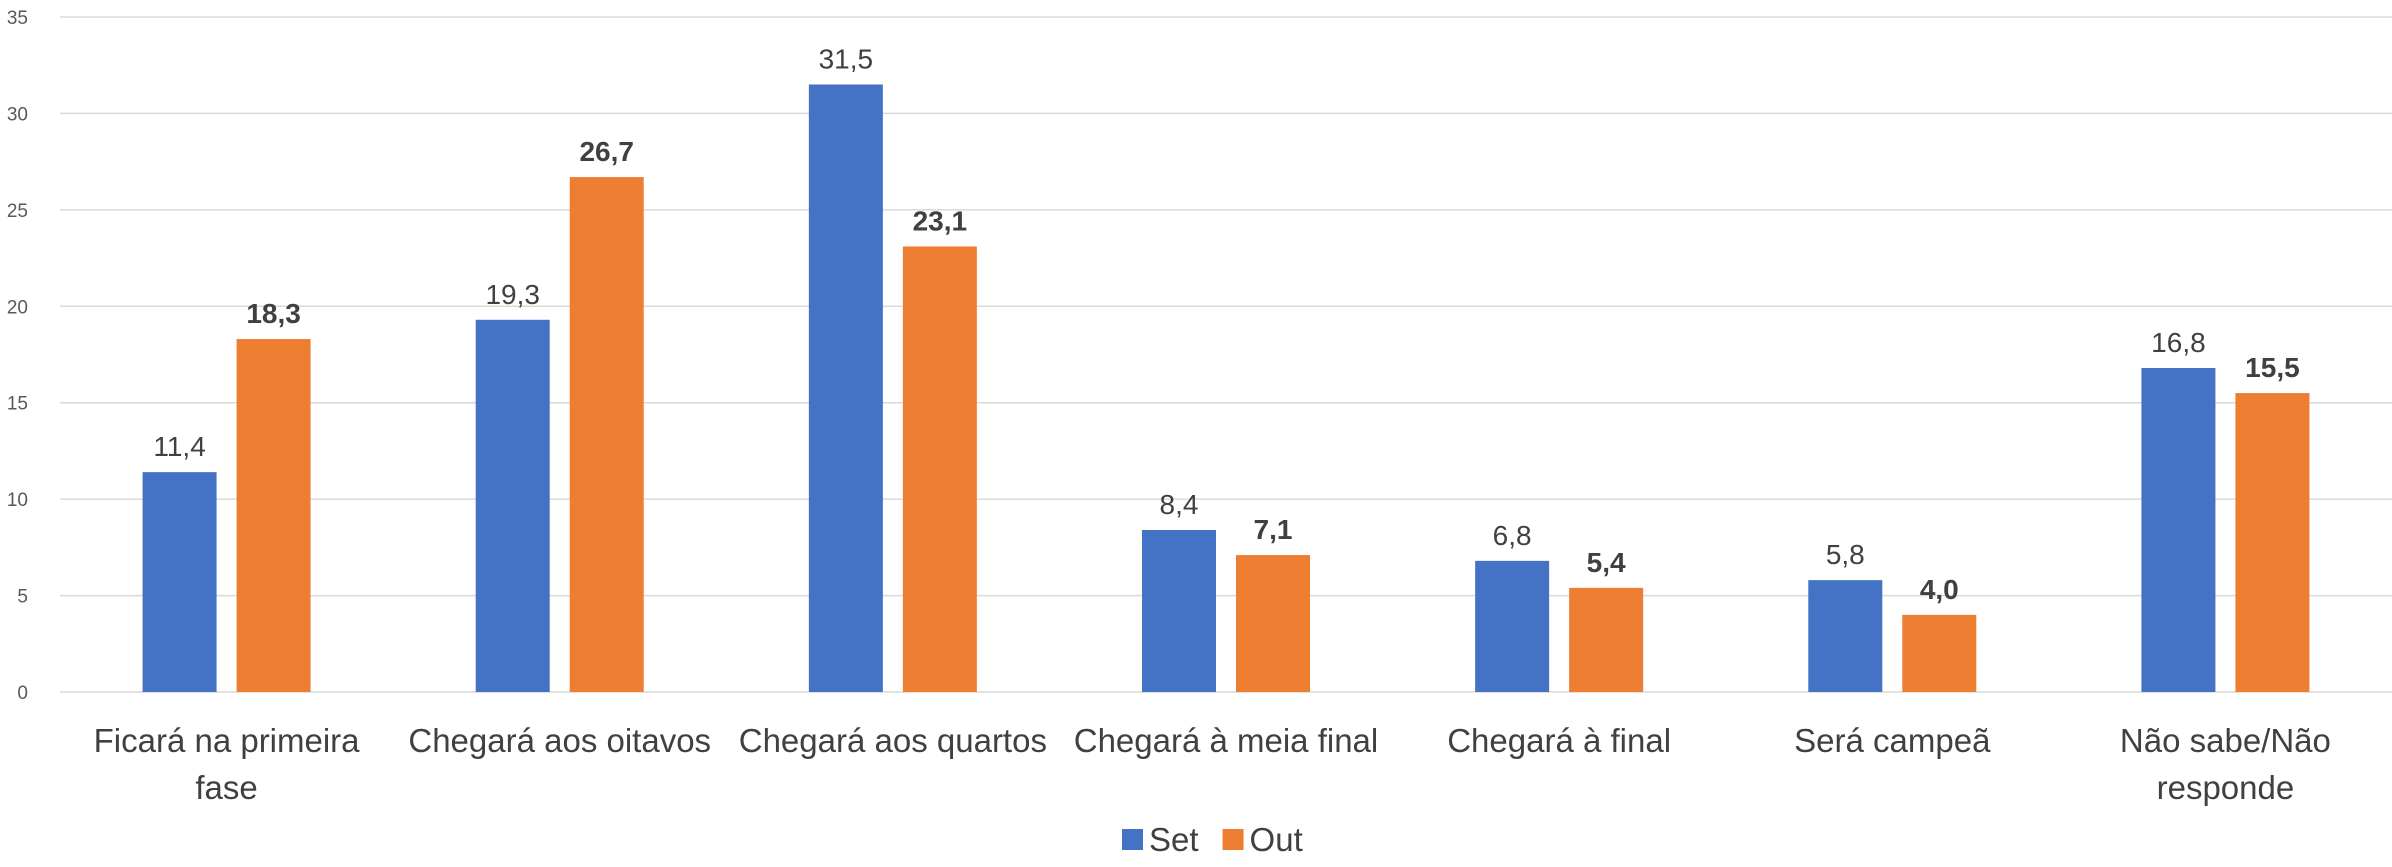 The height and width of the screenshot is (867, 2392). Describe the element at coordinates (1892, 740) in the screenshot. I see `category-label: Será campeã` at that location.